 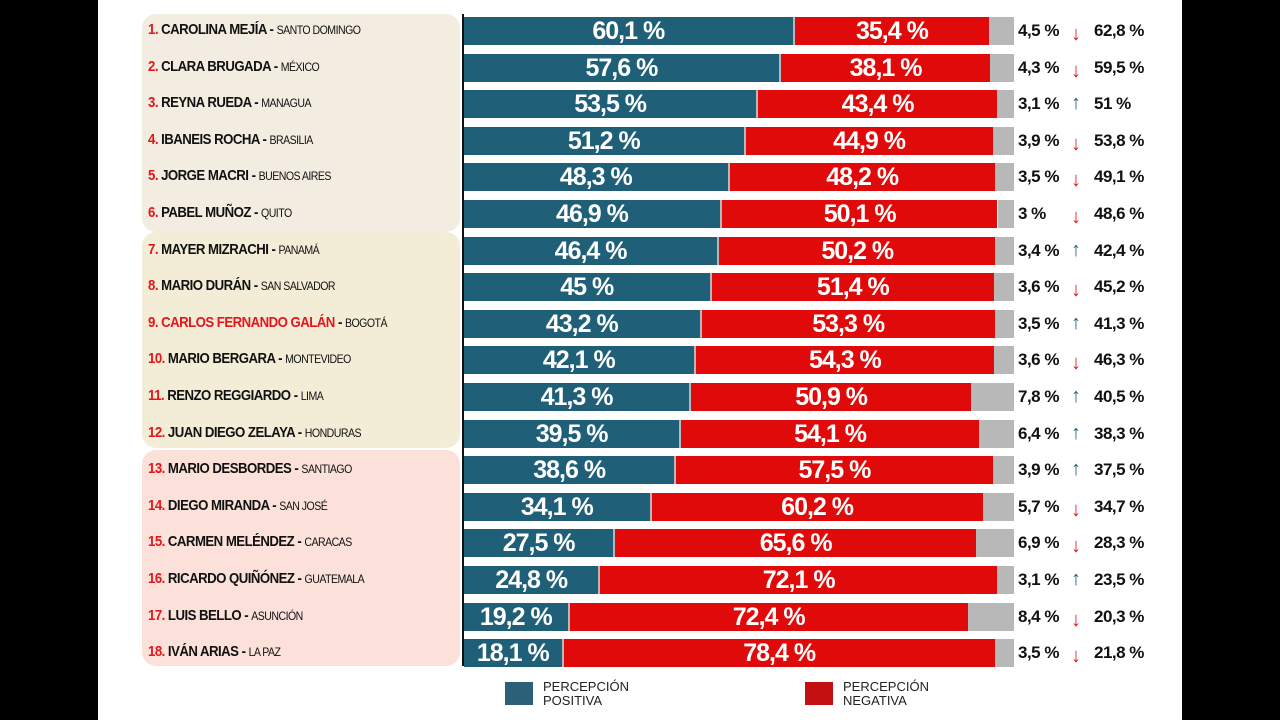 What do you see at coordinates (153, 286) in the screenshot?
I see `rank: 8.` at bounding box center [153, 286].